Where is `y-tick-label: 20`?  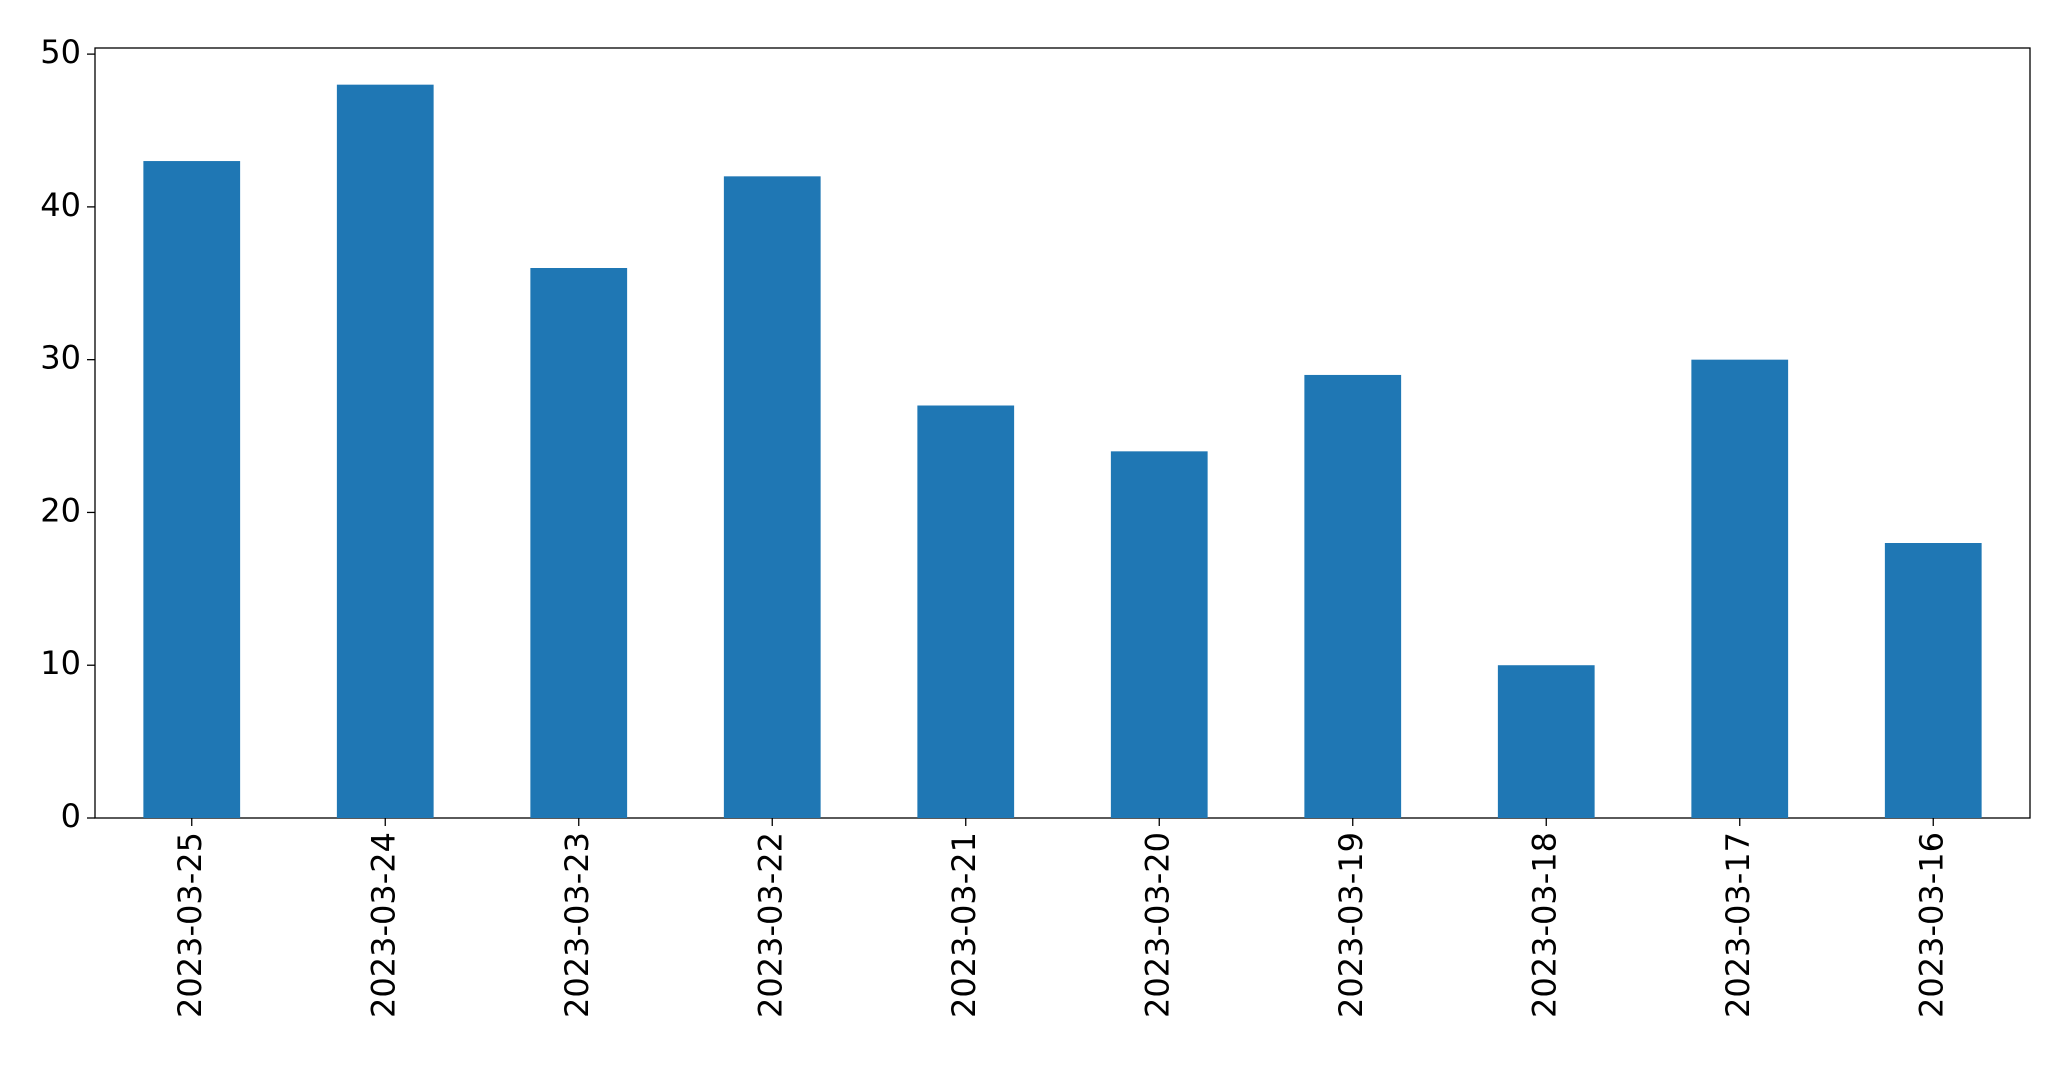
y-tick-label: 20 is located at coordinates (60, 510).